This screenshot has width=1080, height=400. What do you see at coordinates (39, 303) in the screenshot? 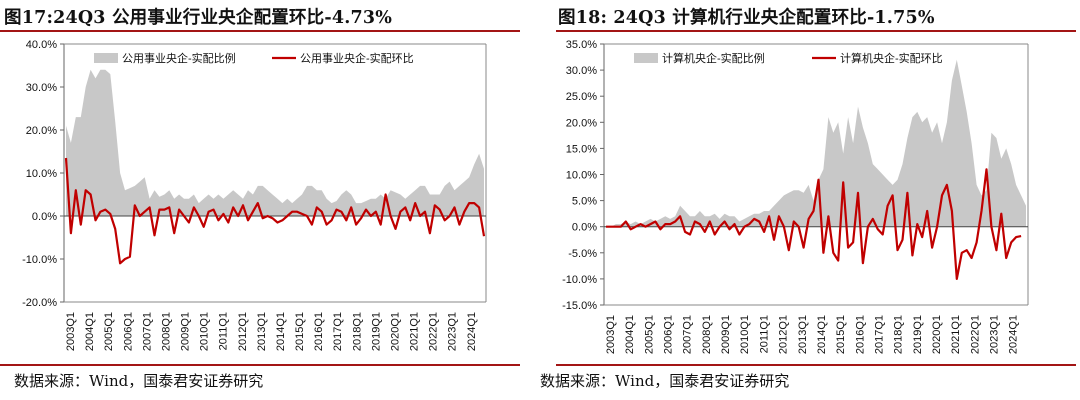
I see `y-tick-label: -20.0%` at bounding box center [39, 303].